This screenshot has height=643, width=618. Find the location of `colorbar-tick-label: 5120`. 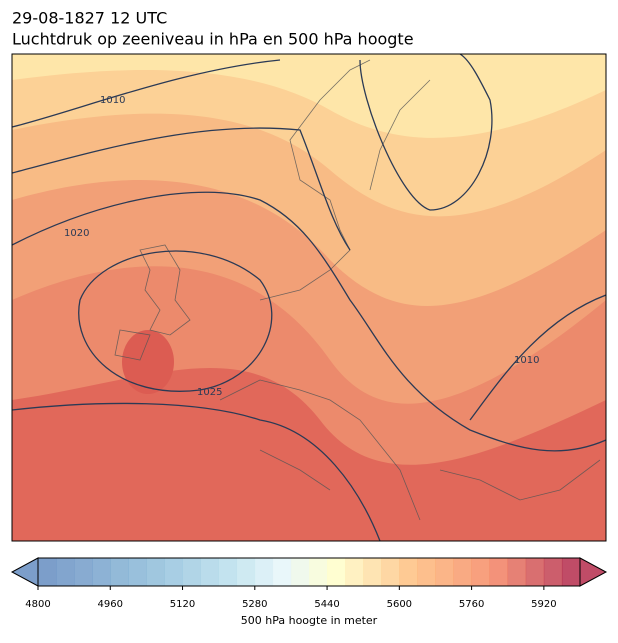

colorbar-tick-label: 5120 is located at coordinates (182, 604).